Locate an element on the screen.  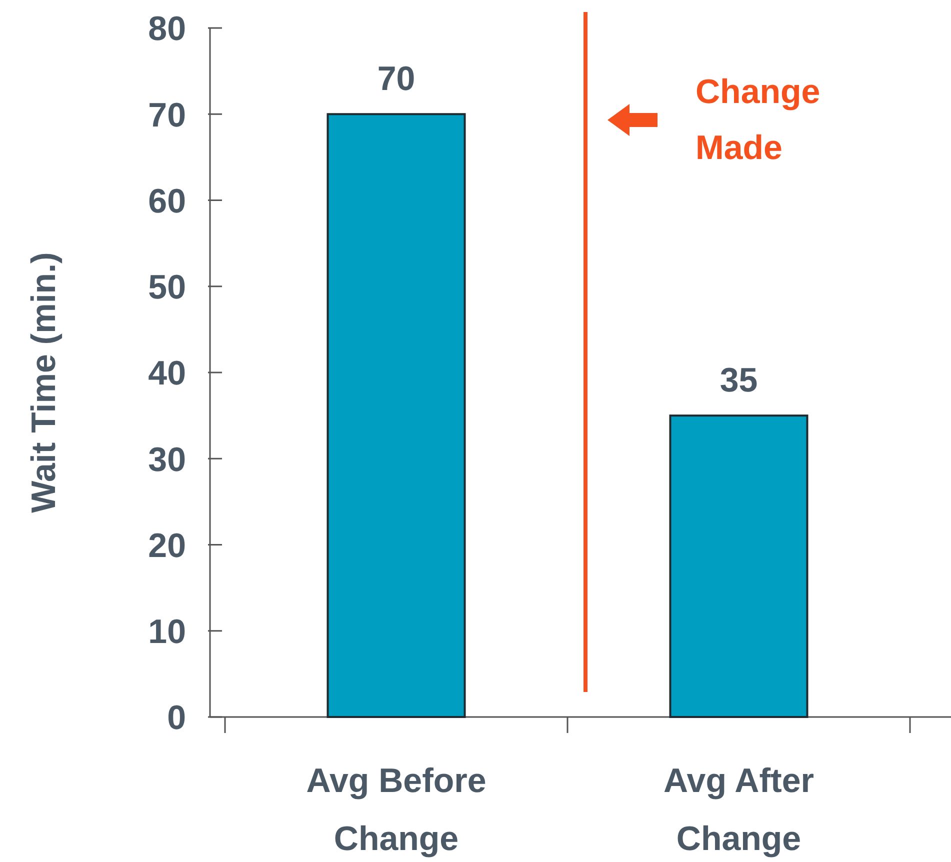
y-tick-label: 0 is located at coordinates (176, 718).